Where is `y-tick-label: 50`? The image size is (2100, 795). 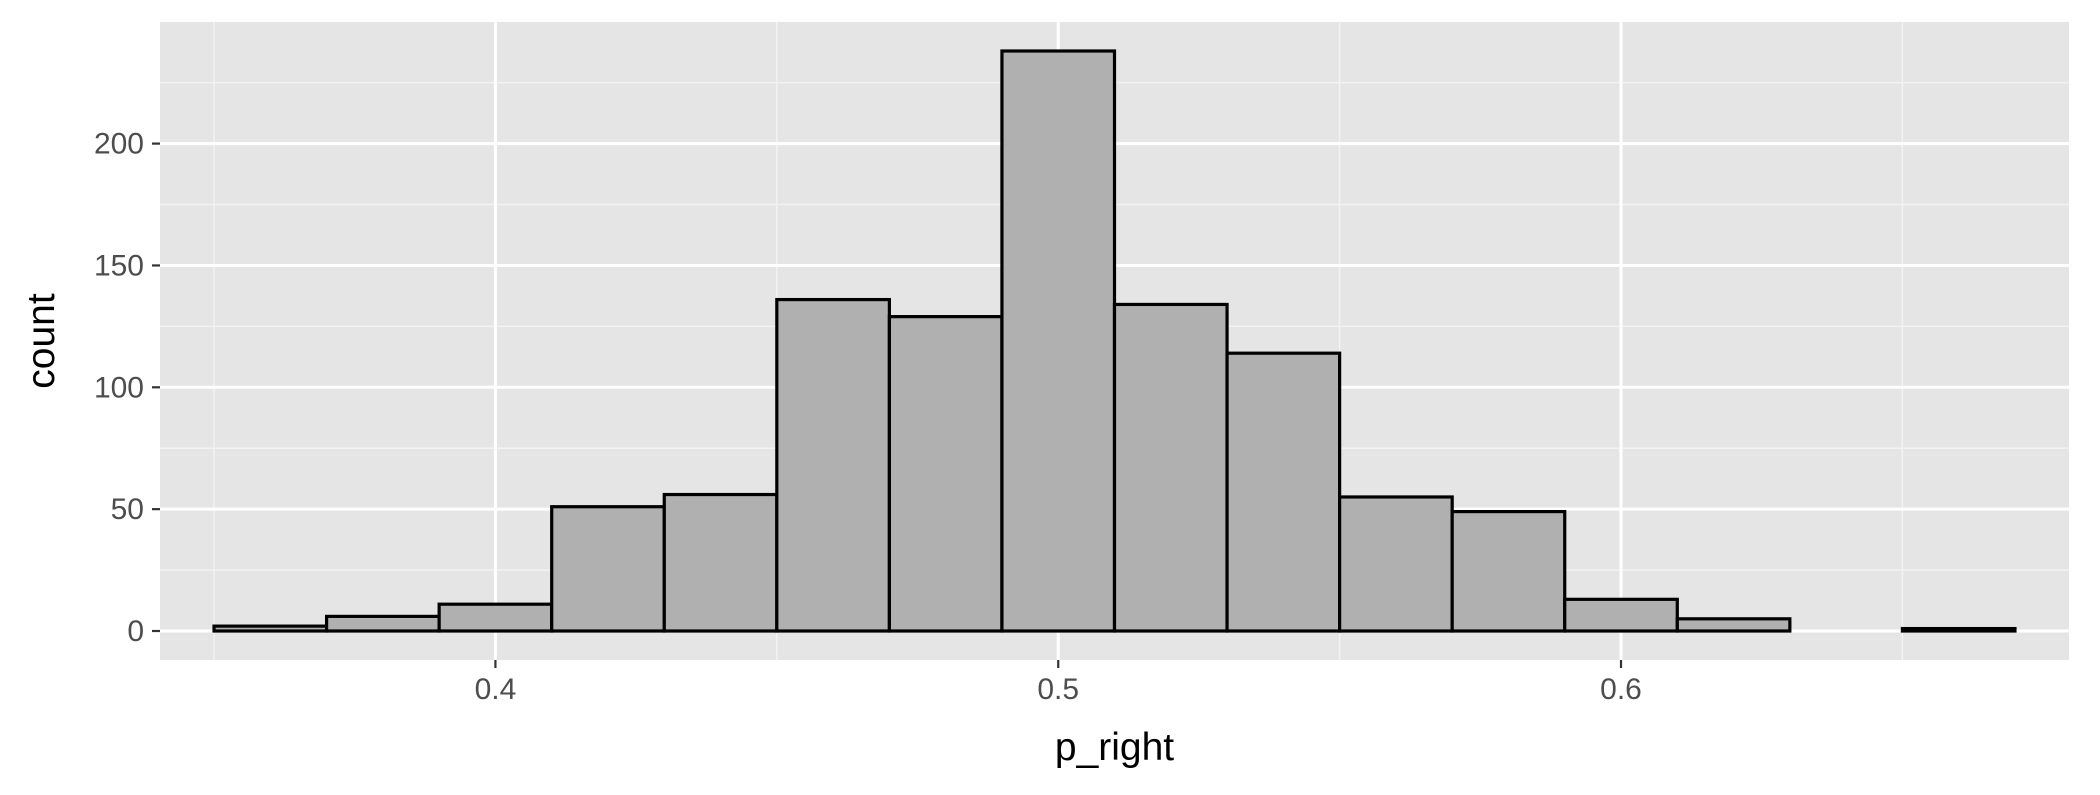 y-tick-label: 50 is located at coordinates (127, 509).